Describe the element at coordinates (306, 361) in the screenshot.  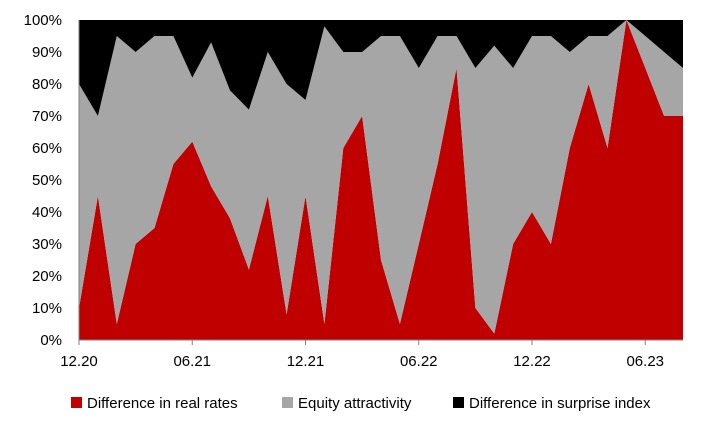
I see `x-tick-label: 12.21` at that location.